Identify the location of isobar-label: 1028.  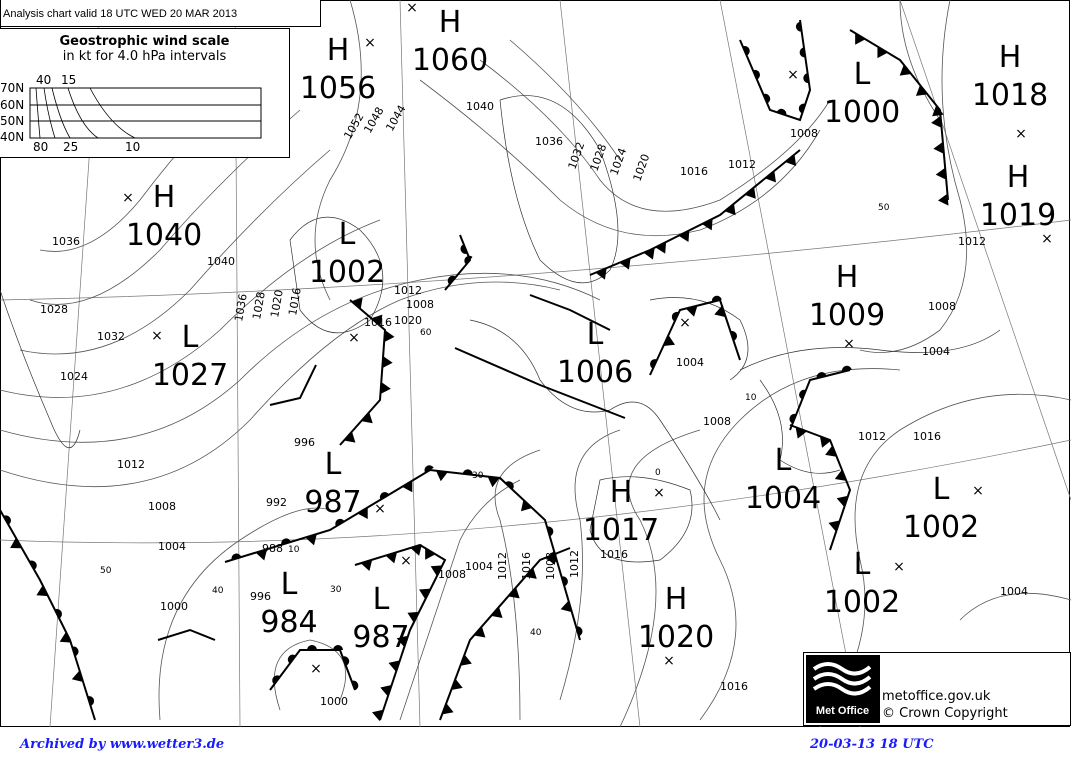
(259, 306).